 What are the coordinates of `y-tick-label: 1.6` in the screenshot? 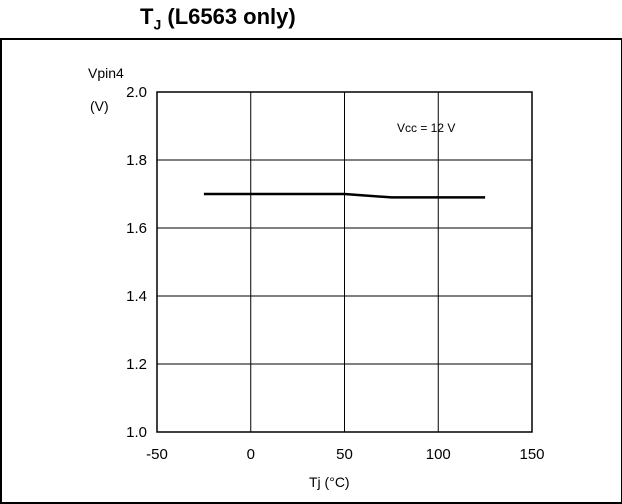 It's located at (136, 228).